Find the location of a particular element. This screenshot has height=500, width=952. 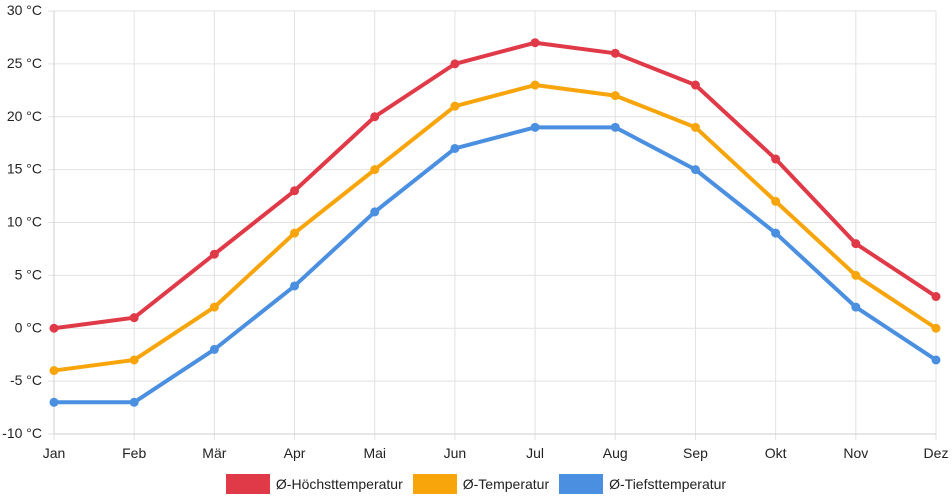

y-tick-label: 20 °C is located at coordinates (24, 116).